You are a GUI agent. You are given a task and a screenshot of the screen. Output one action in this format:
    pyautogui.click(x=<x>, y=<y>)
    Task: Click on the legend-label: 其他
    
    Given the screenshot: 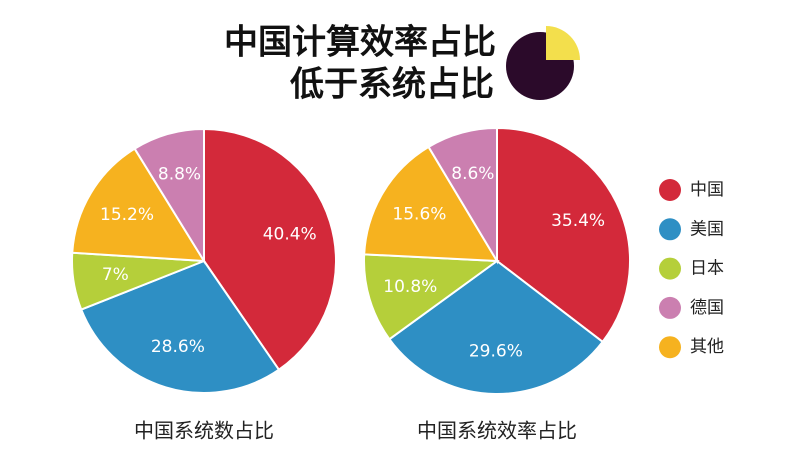 What is the action you would take?
    pyautogui.click(x=707, y=347)
    